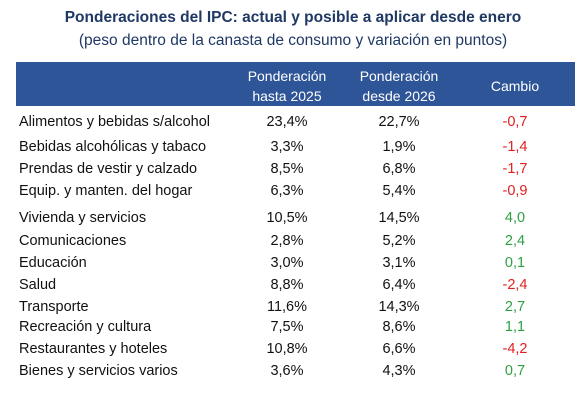 This screenshot has width=586, height=409. Describe the element at coordinates (73, 241) in the screenshot. I see `category-name: Comunicaciones` at that location.